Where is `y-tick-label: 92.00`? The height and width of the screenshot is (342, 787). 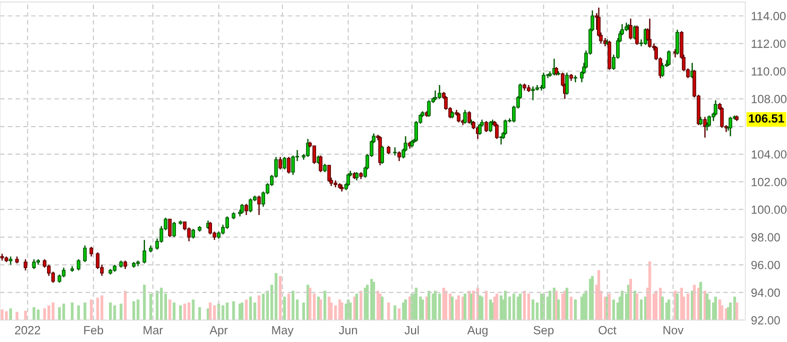
y-tick-label: 92.00 is located at coordinates (765, 320).